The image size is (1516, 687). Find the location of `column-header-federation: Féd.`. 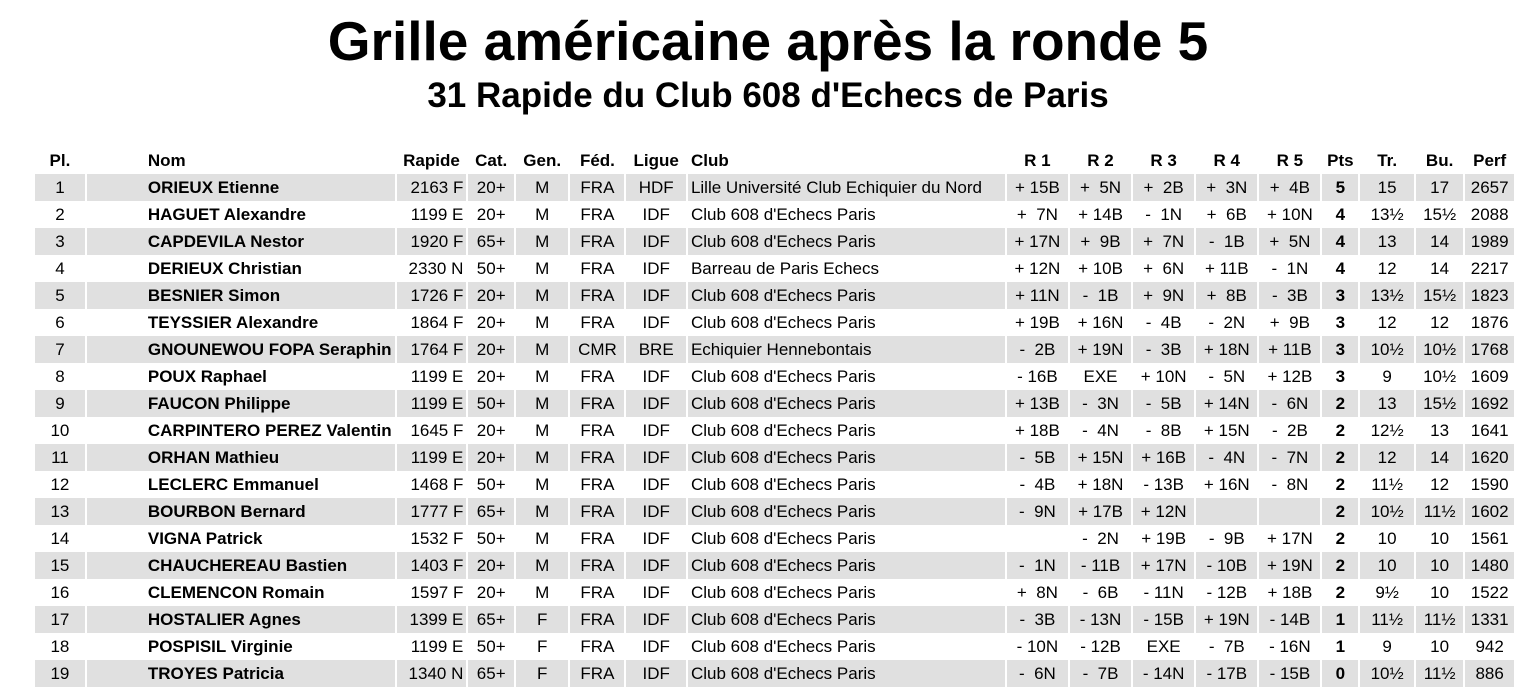

column-header-federation: Féd. is located at coordinates (597, 160).